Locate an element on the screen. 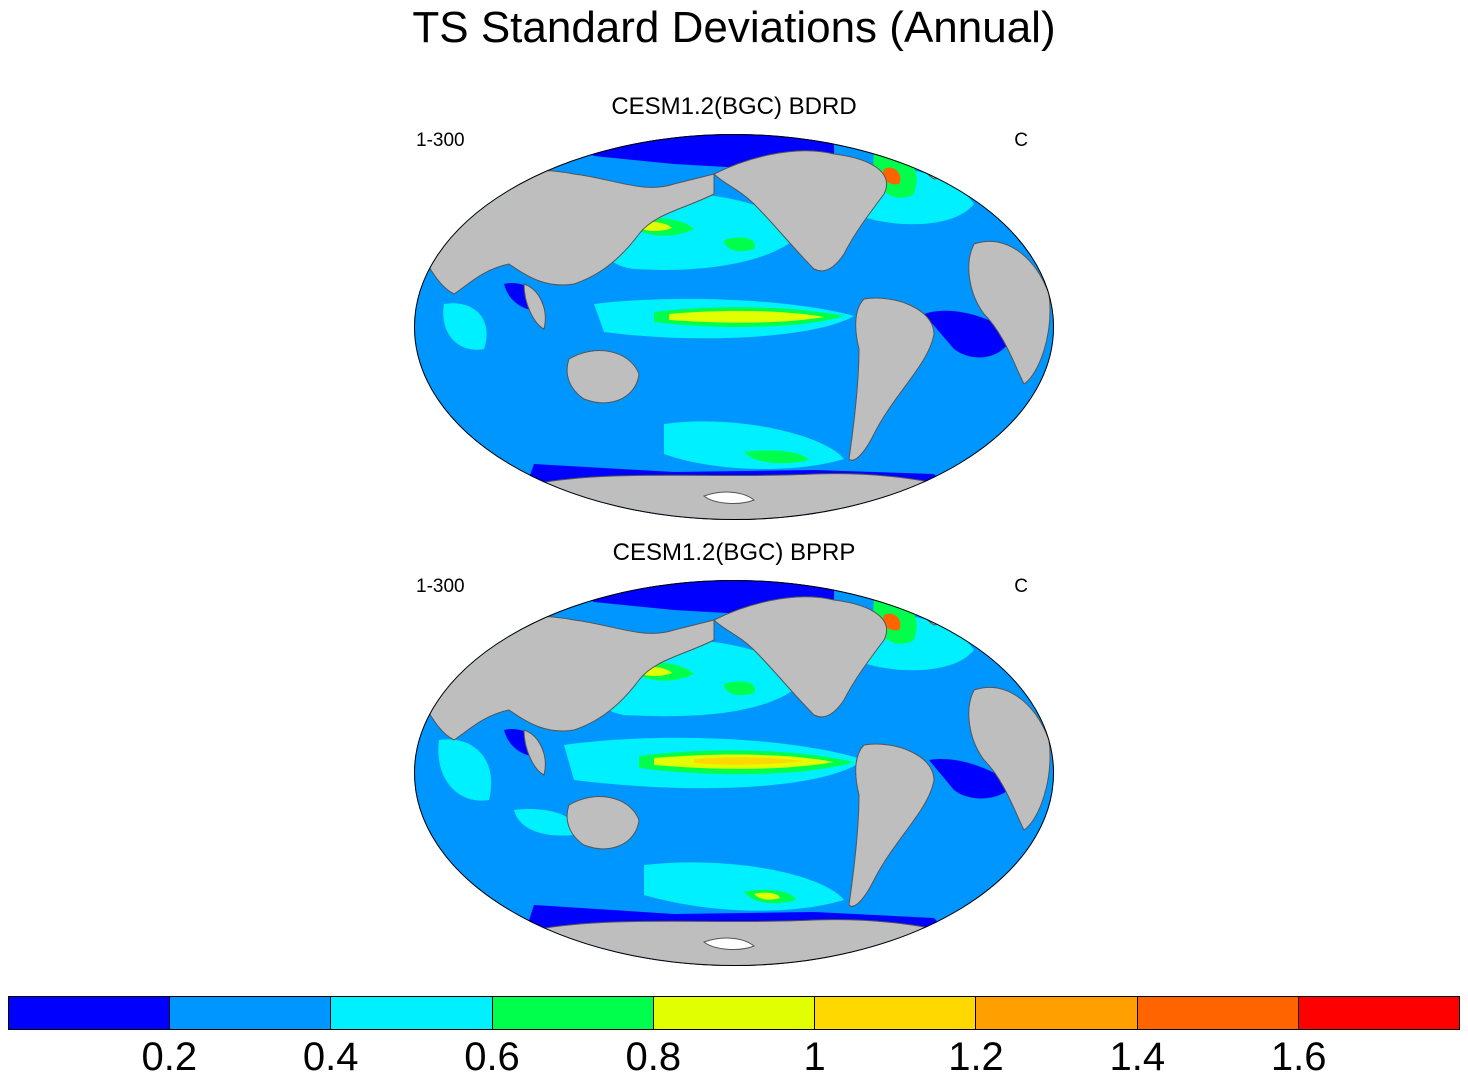  colorbar-tick-label: 0.2 is located at coordinates (169, 1057).